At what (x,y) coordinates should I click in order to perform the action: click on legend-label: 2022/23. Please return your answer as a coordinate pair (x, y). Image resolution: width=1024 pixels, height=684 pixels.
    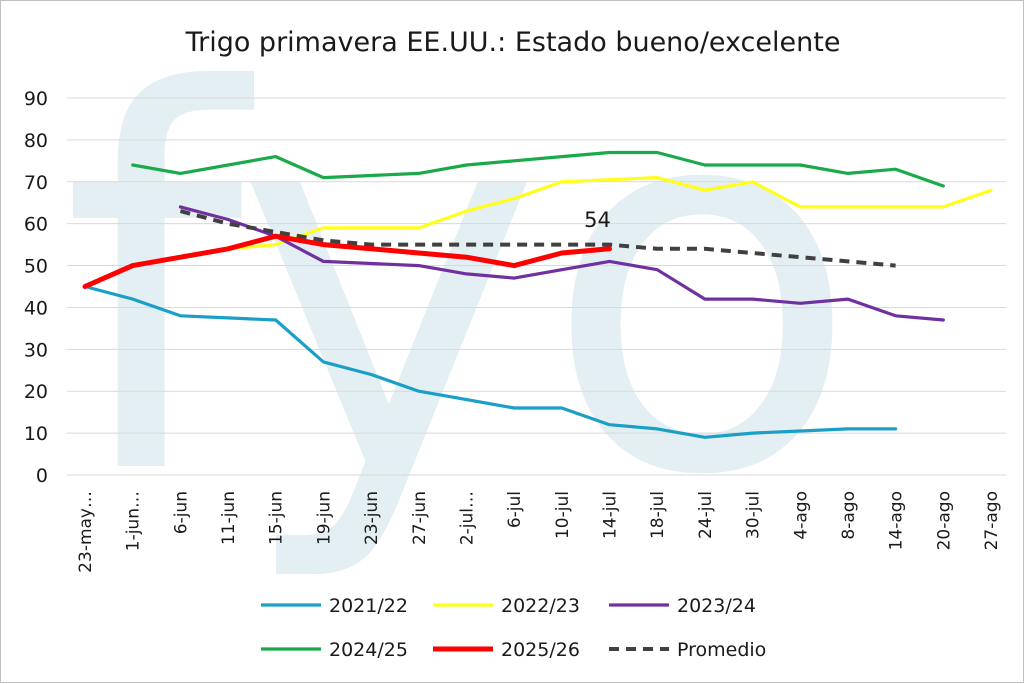
    Looking at the image, I should click on (540, 606).